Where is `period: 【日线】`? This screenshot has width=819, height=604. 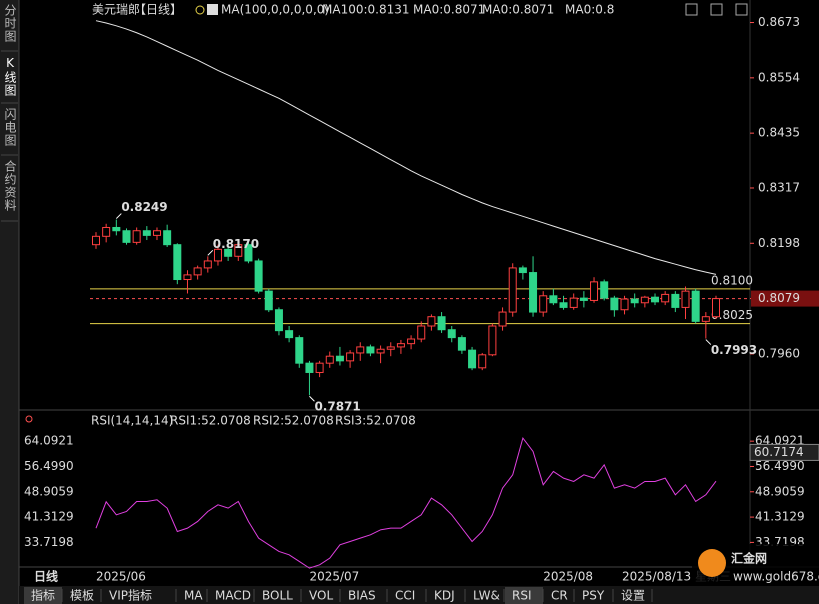 period: 【日线】 is located at coordinates (158, 10).